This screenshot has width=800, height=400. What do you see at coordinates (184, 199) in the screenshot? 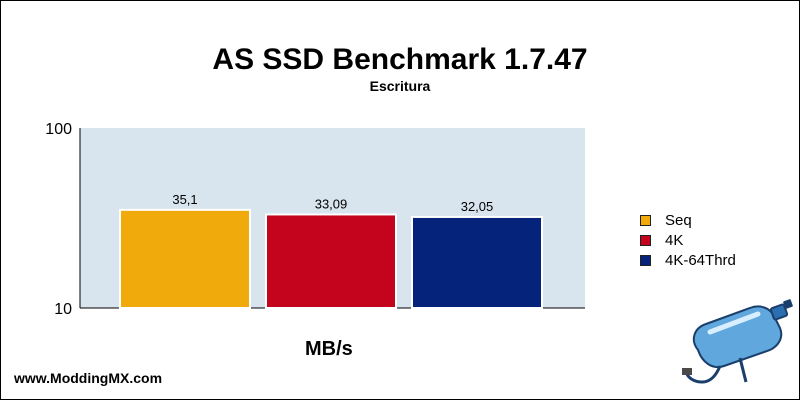
I see `data-label-seq: 35,1` at bounding box center [184, 199].